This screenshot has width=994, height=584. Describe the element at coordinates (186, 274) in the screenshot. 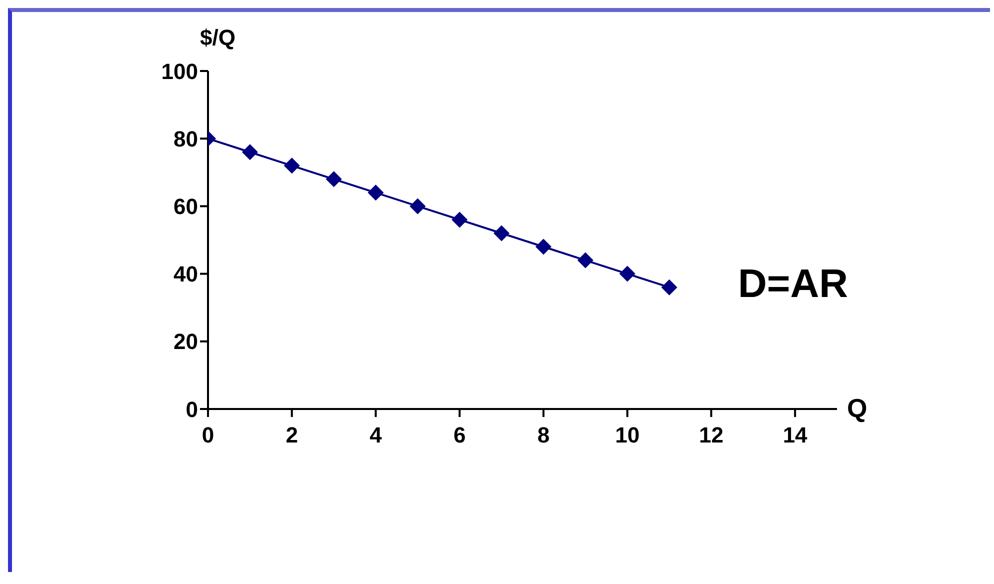

I see `y-tick-label: 40` at that location.